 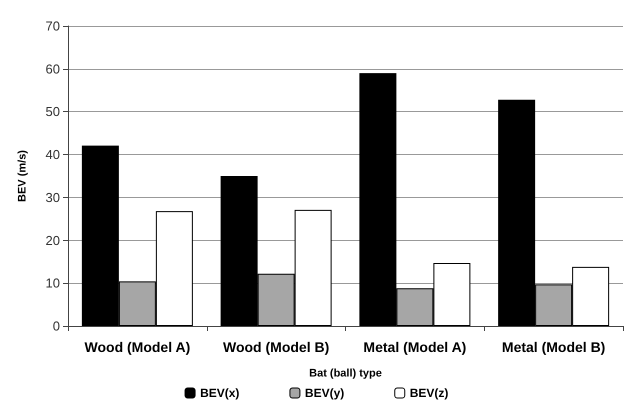 What do you see at coordinates (53, 154) in the screenshot?
I see `y-tick-label: 40` at bounding box center [53, 154].